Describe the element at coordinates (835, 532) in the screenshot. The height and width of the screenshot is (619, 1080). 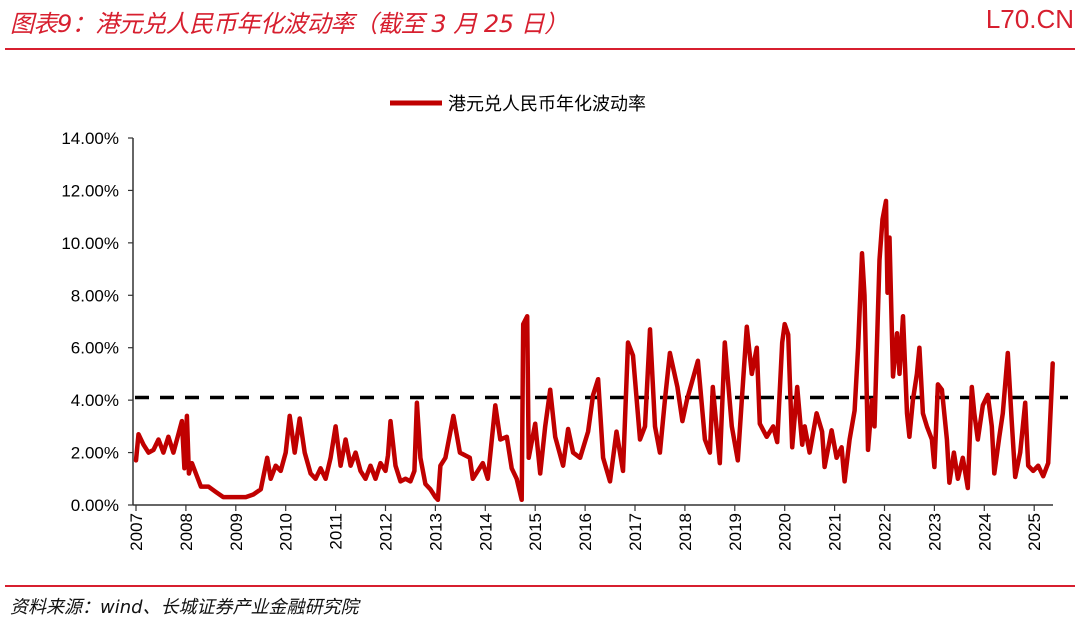
I see `x-tick-label: 2021` at that location.